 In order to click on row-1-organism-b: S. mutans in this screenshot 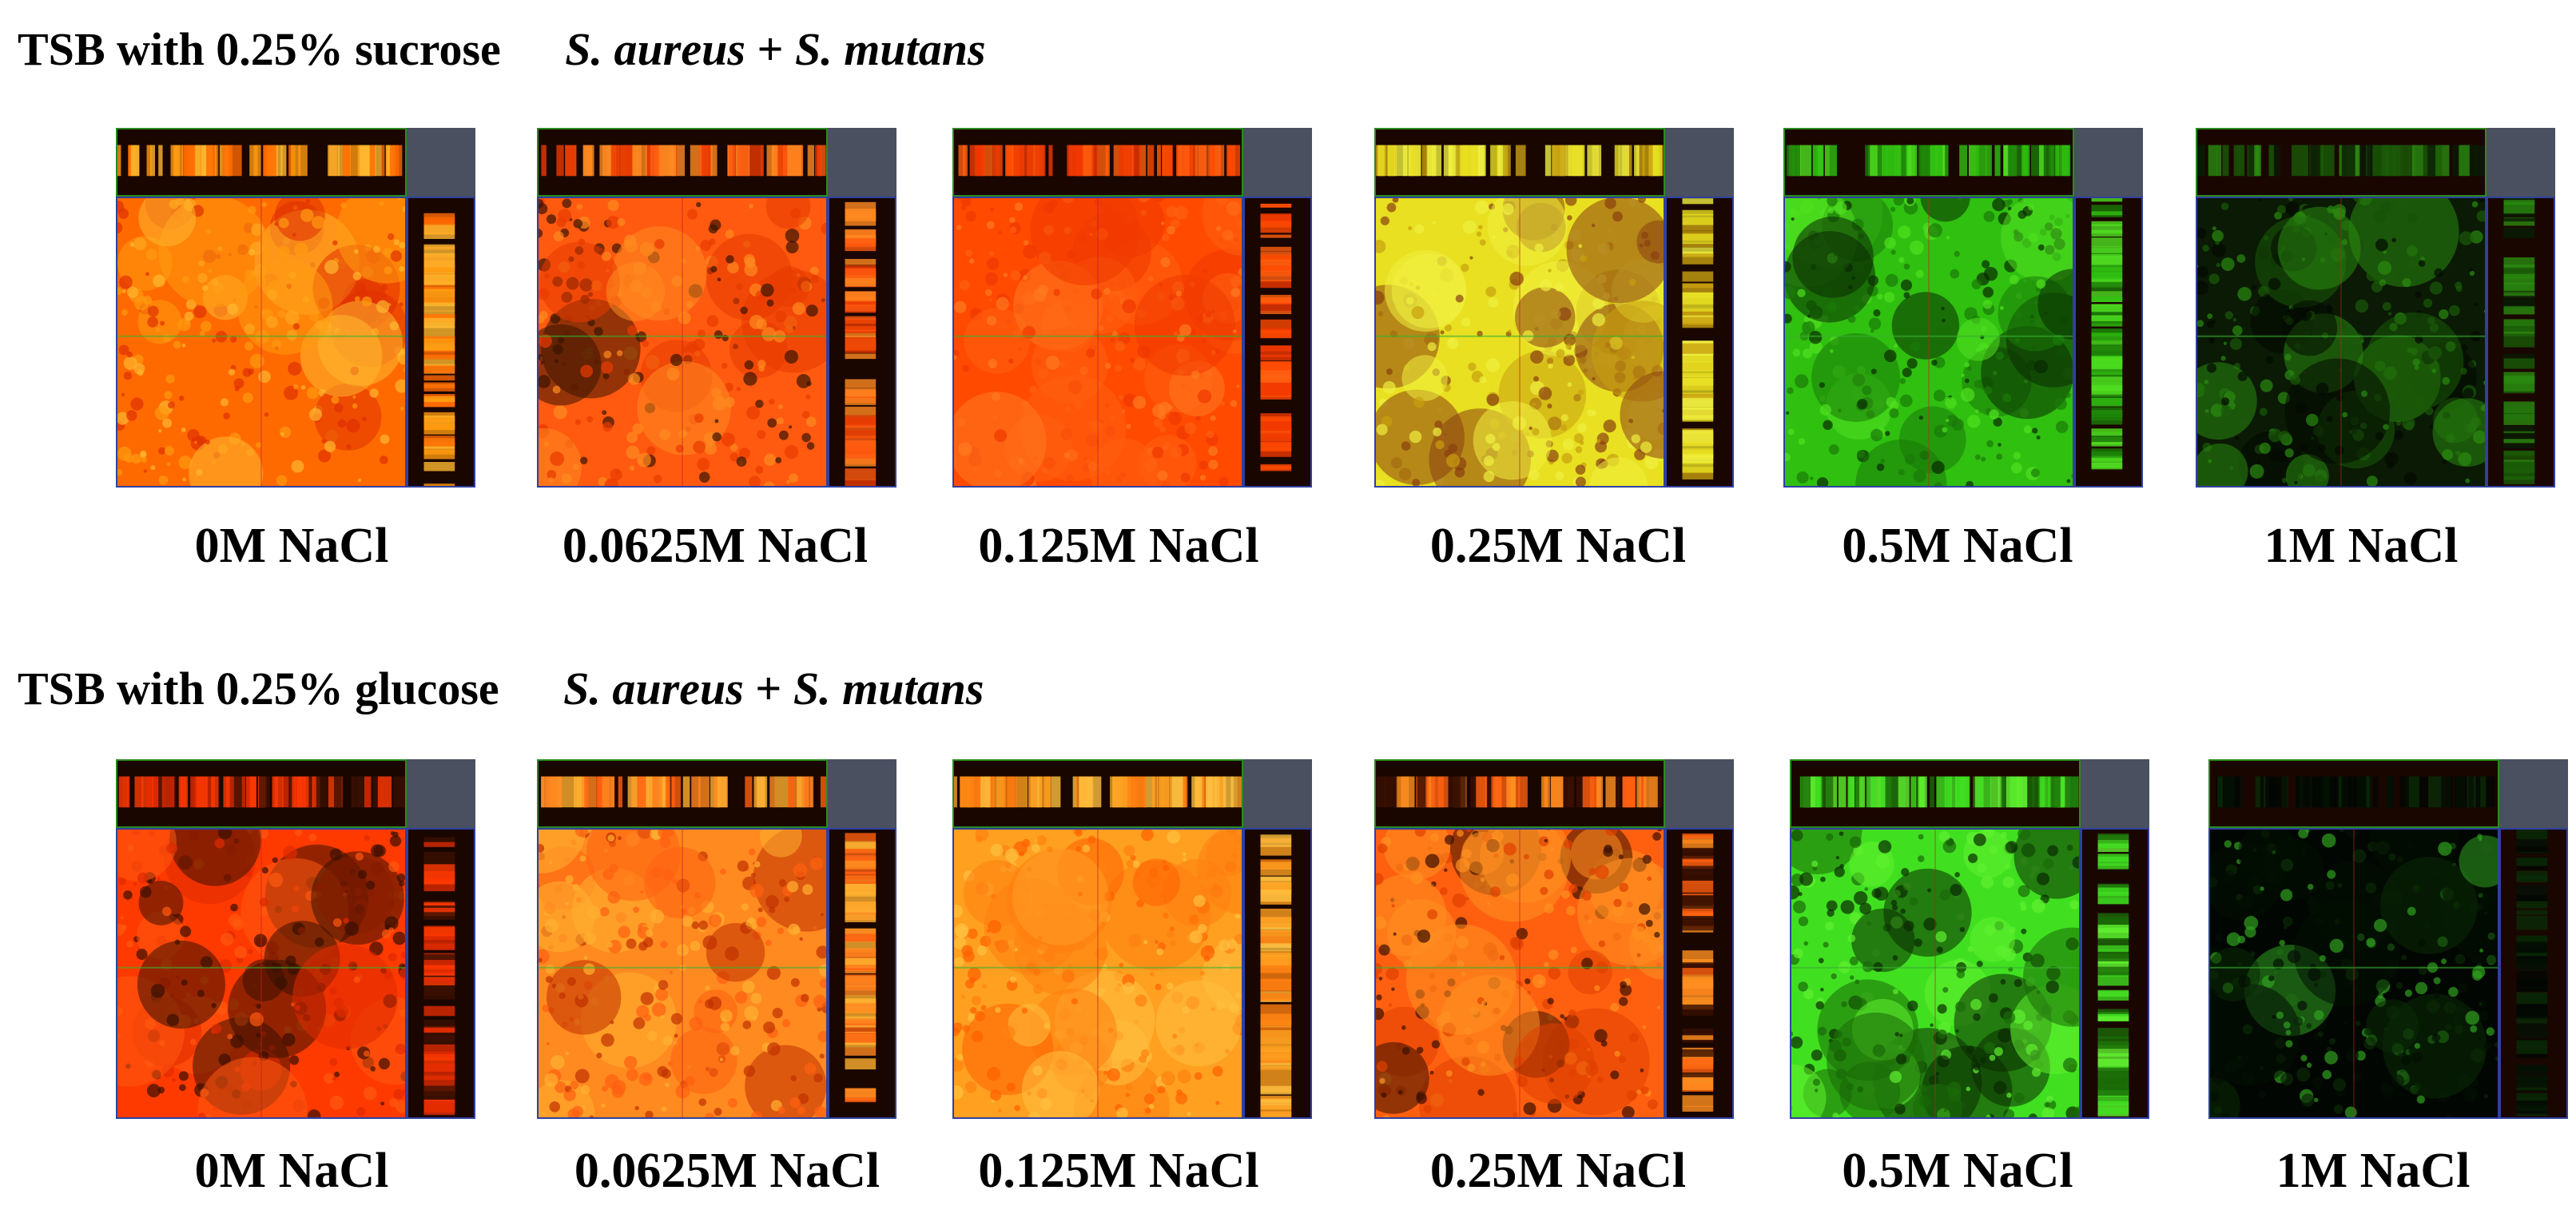, I will do `click(890, 49)`.